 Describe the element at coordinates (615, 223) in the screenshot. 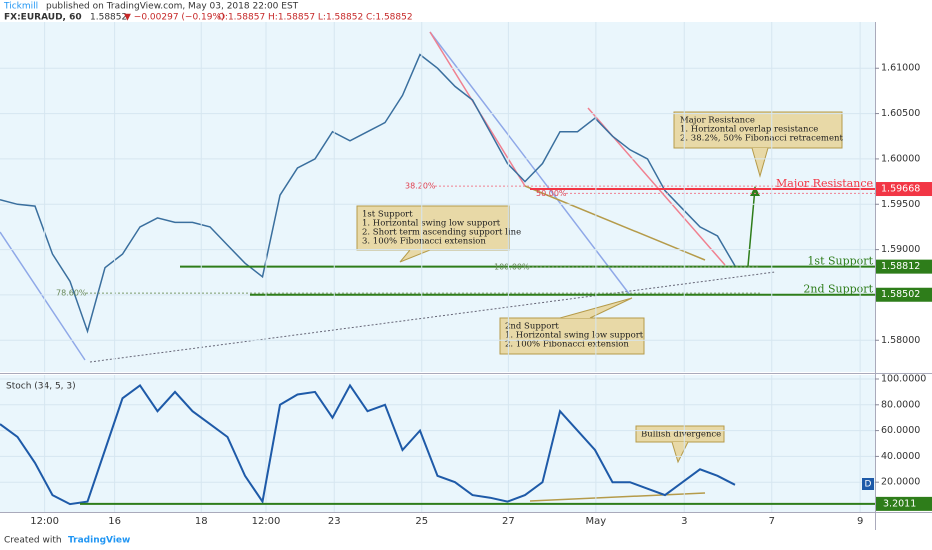

I see `fib-leg` at that location.